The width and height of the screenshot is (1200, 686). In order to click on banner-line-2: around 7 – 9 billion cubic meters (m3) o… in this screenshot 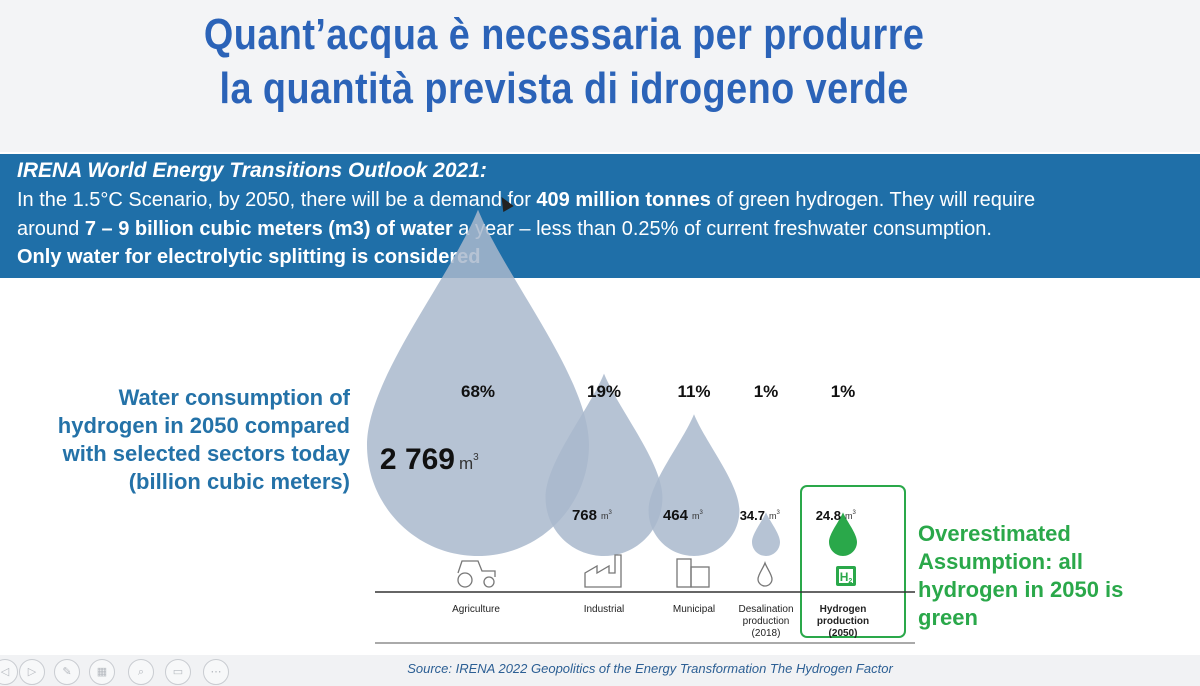, I will do `click(504, 229)`.